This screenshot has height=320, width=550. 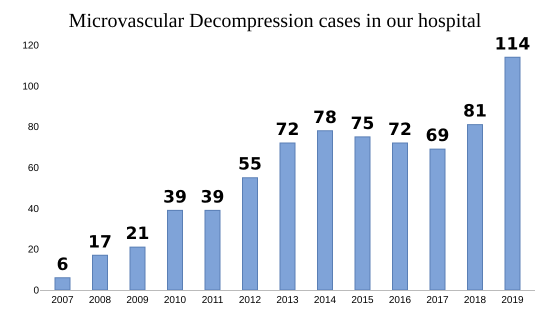 What do you see at coordinates (138, 300) in the screenshot?
I see `x-tick-label: 2009` at bounding box center [138, 300].